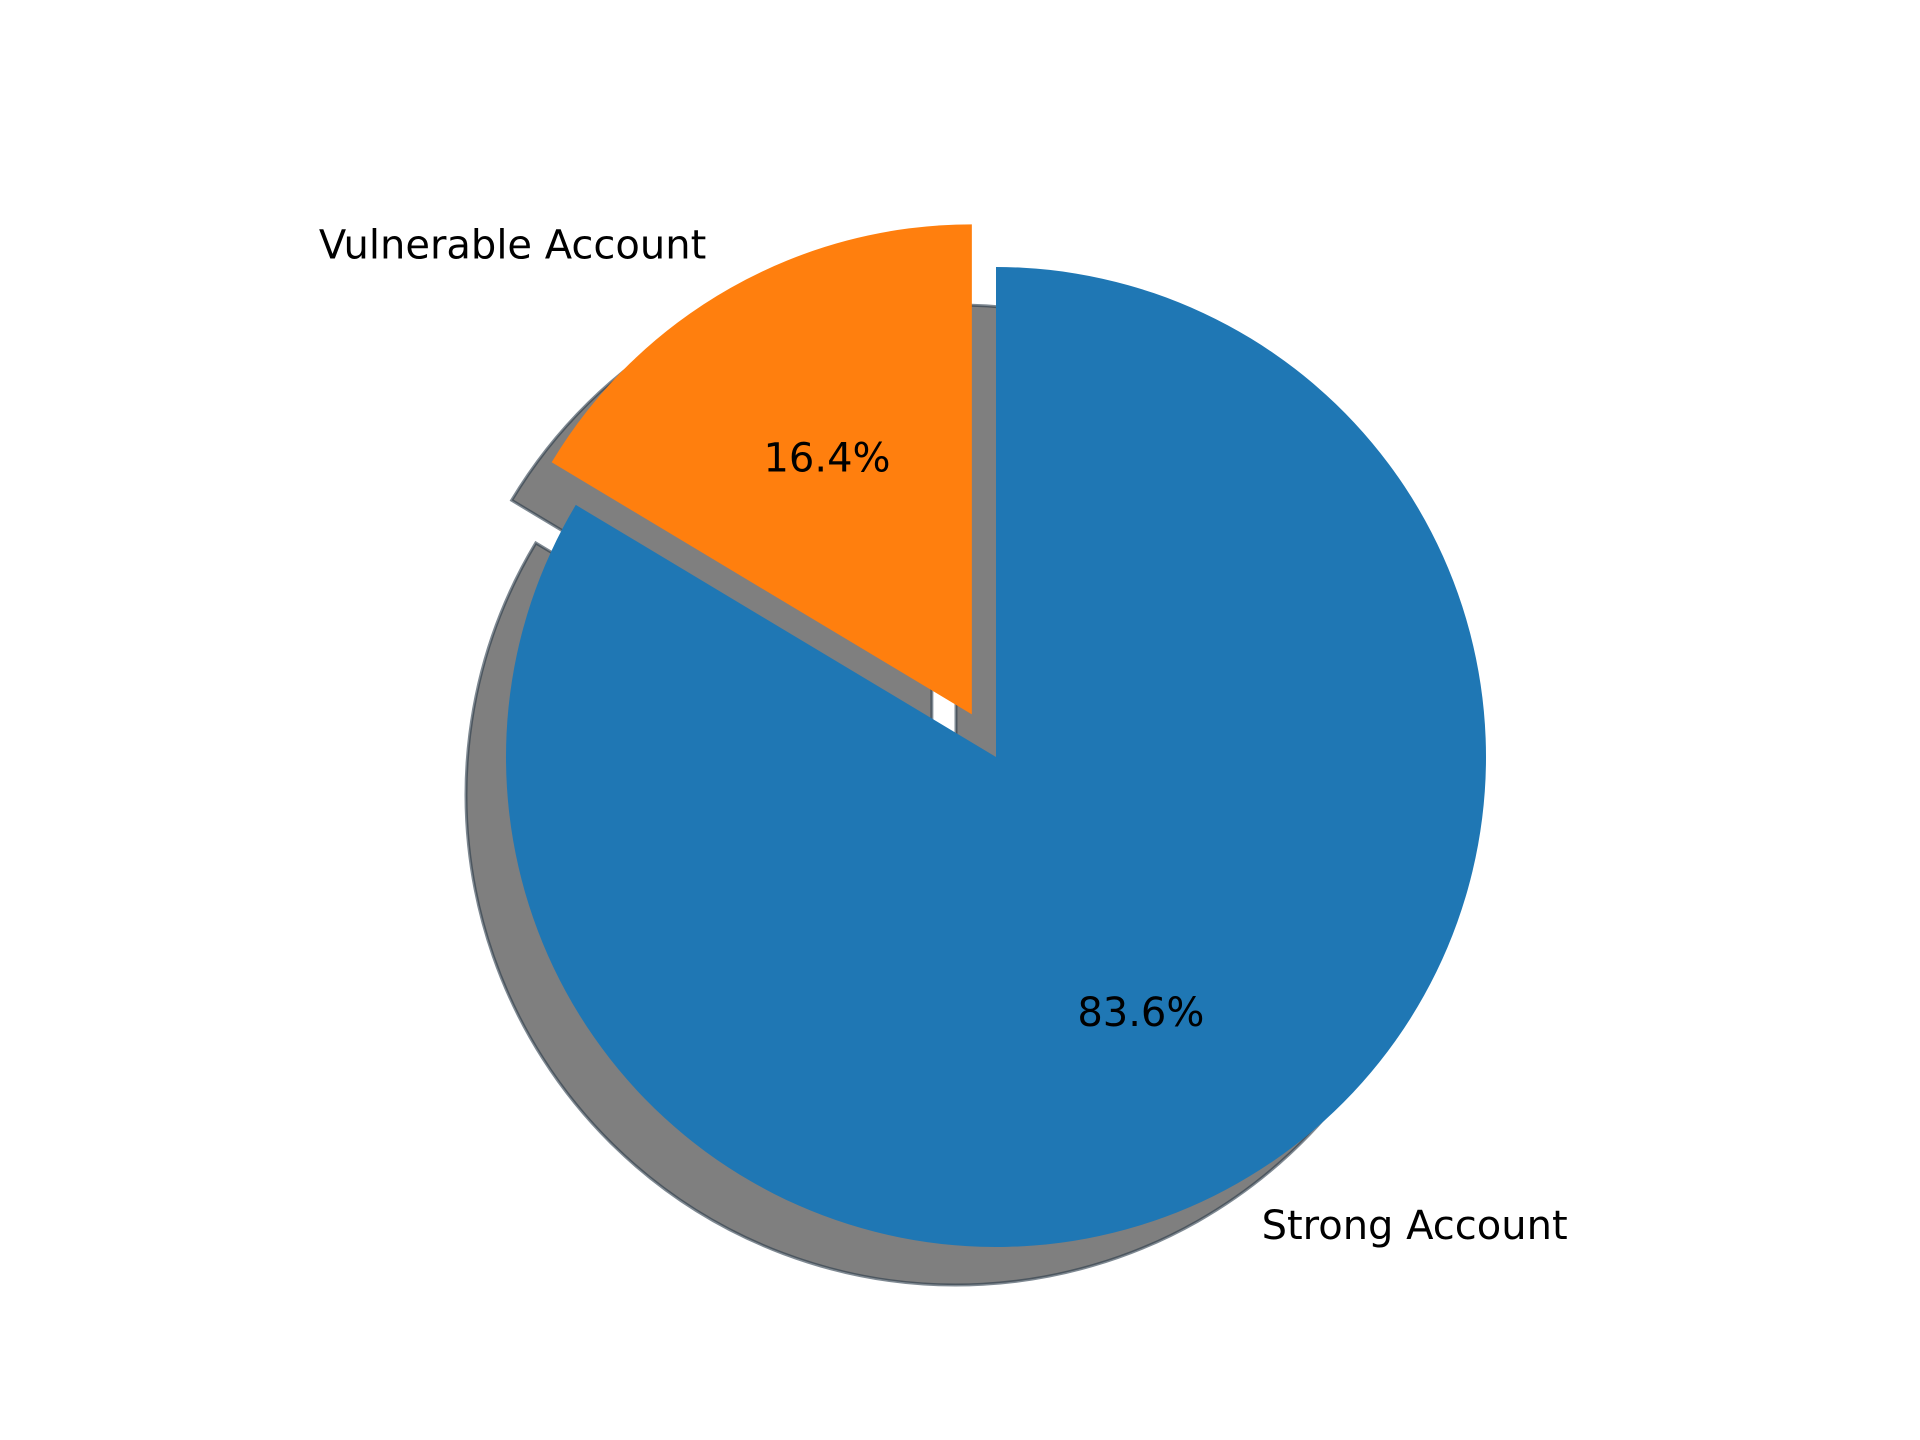 The height and width of the screenshot is (1440, 1920). I want to click on pie-pct-label-vulnerable-account: 16.4%, so click(826, 459).